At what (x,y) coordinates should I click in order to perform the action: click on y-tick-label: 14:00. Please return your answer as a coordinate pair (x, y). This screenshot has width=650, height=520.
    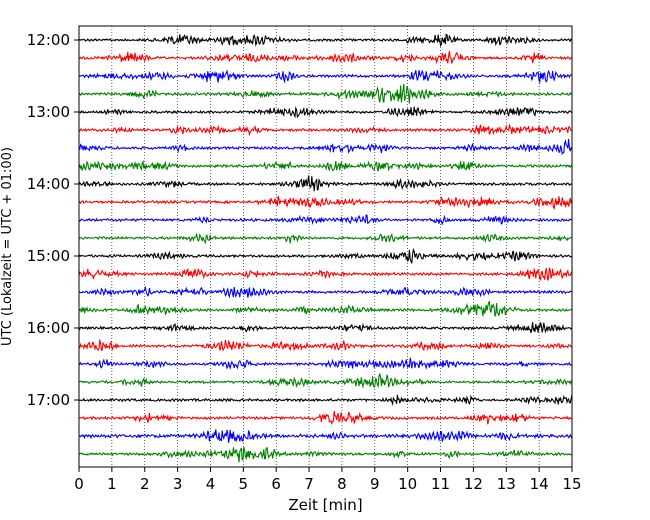
    Looking at the image, I should click on (48, 184).